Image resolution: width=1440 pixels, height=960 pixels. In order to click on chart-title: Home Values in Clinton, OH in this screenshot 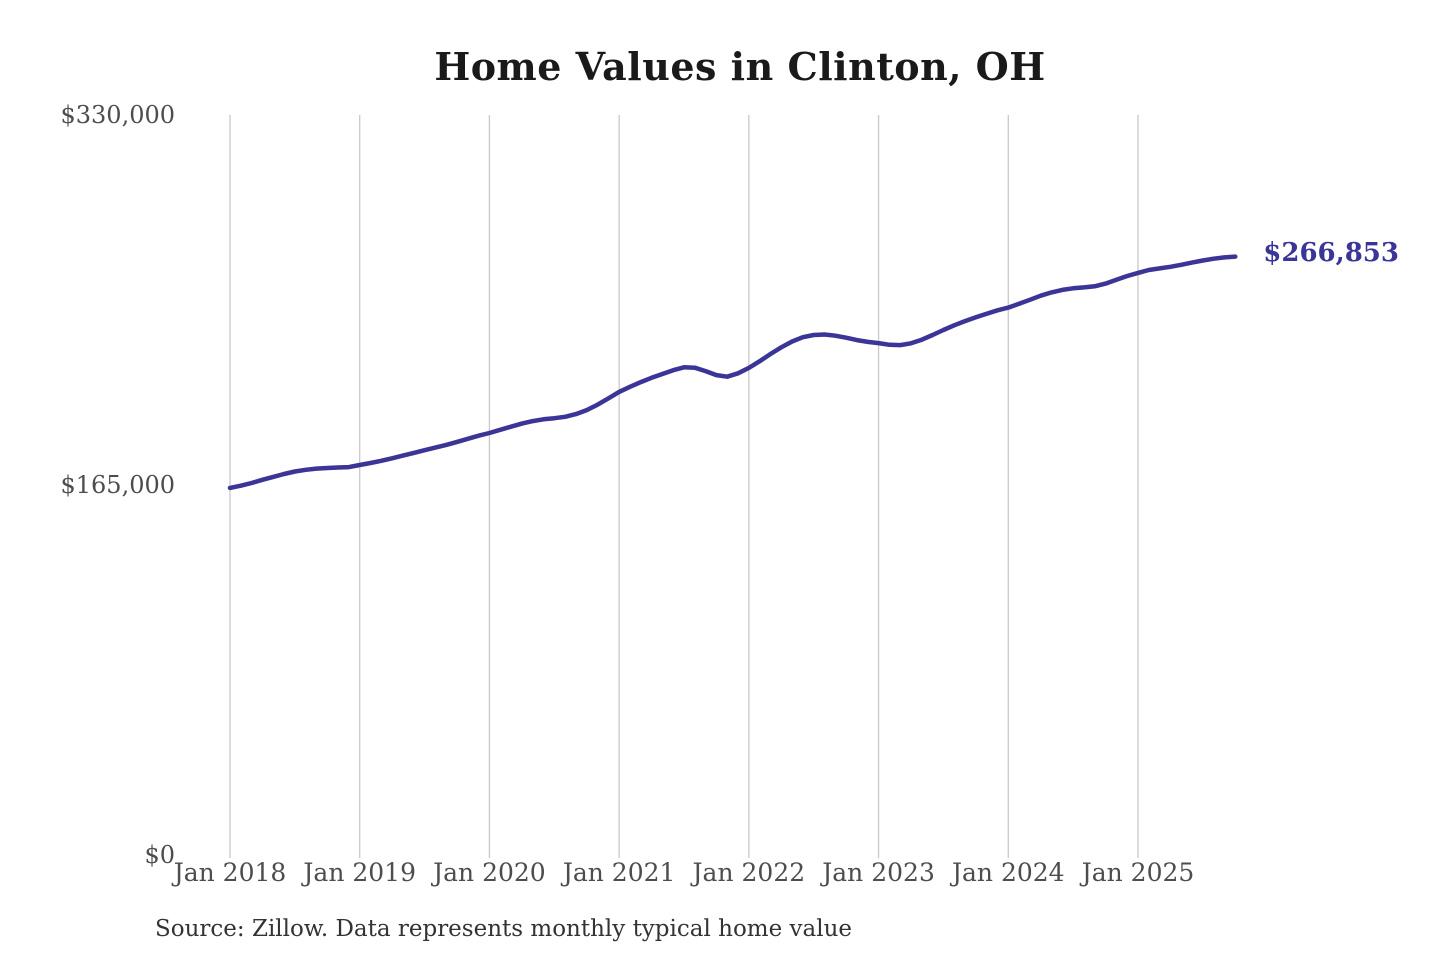, I will do `click(740, 66)`.